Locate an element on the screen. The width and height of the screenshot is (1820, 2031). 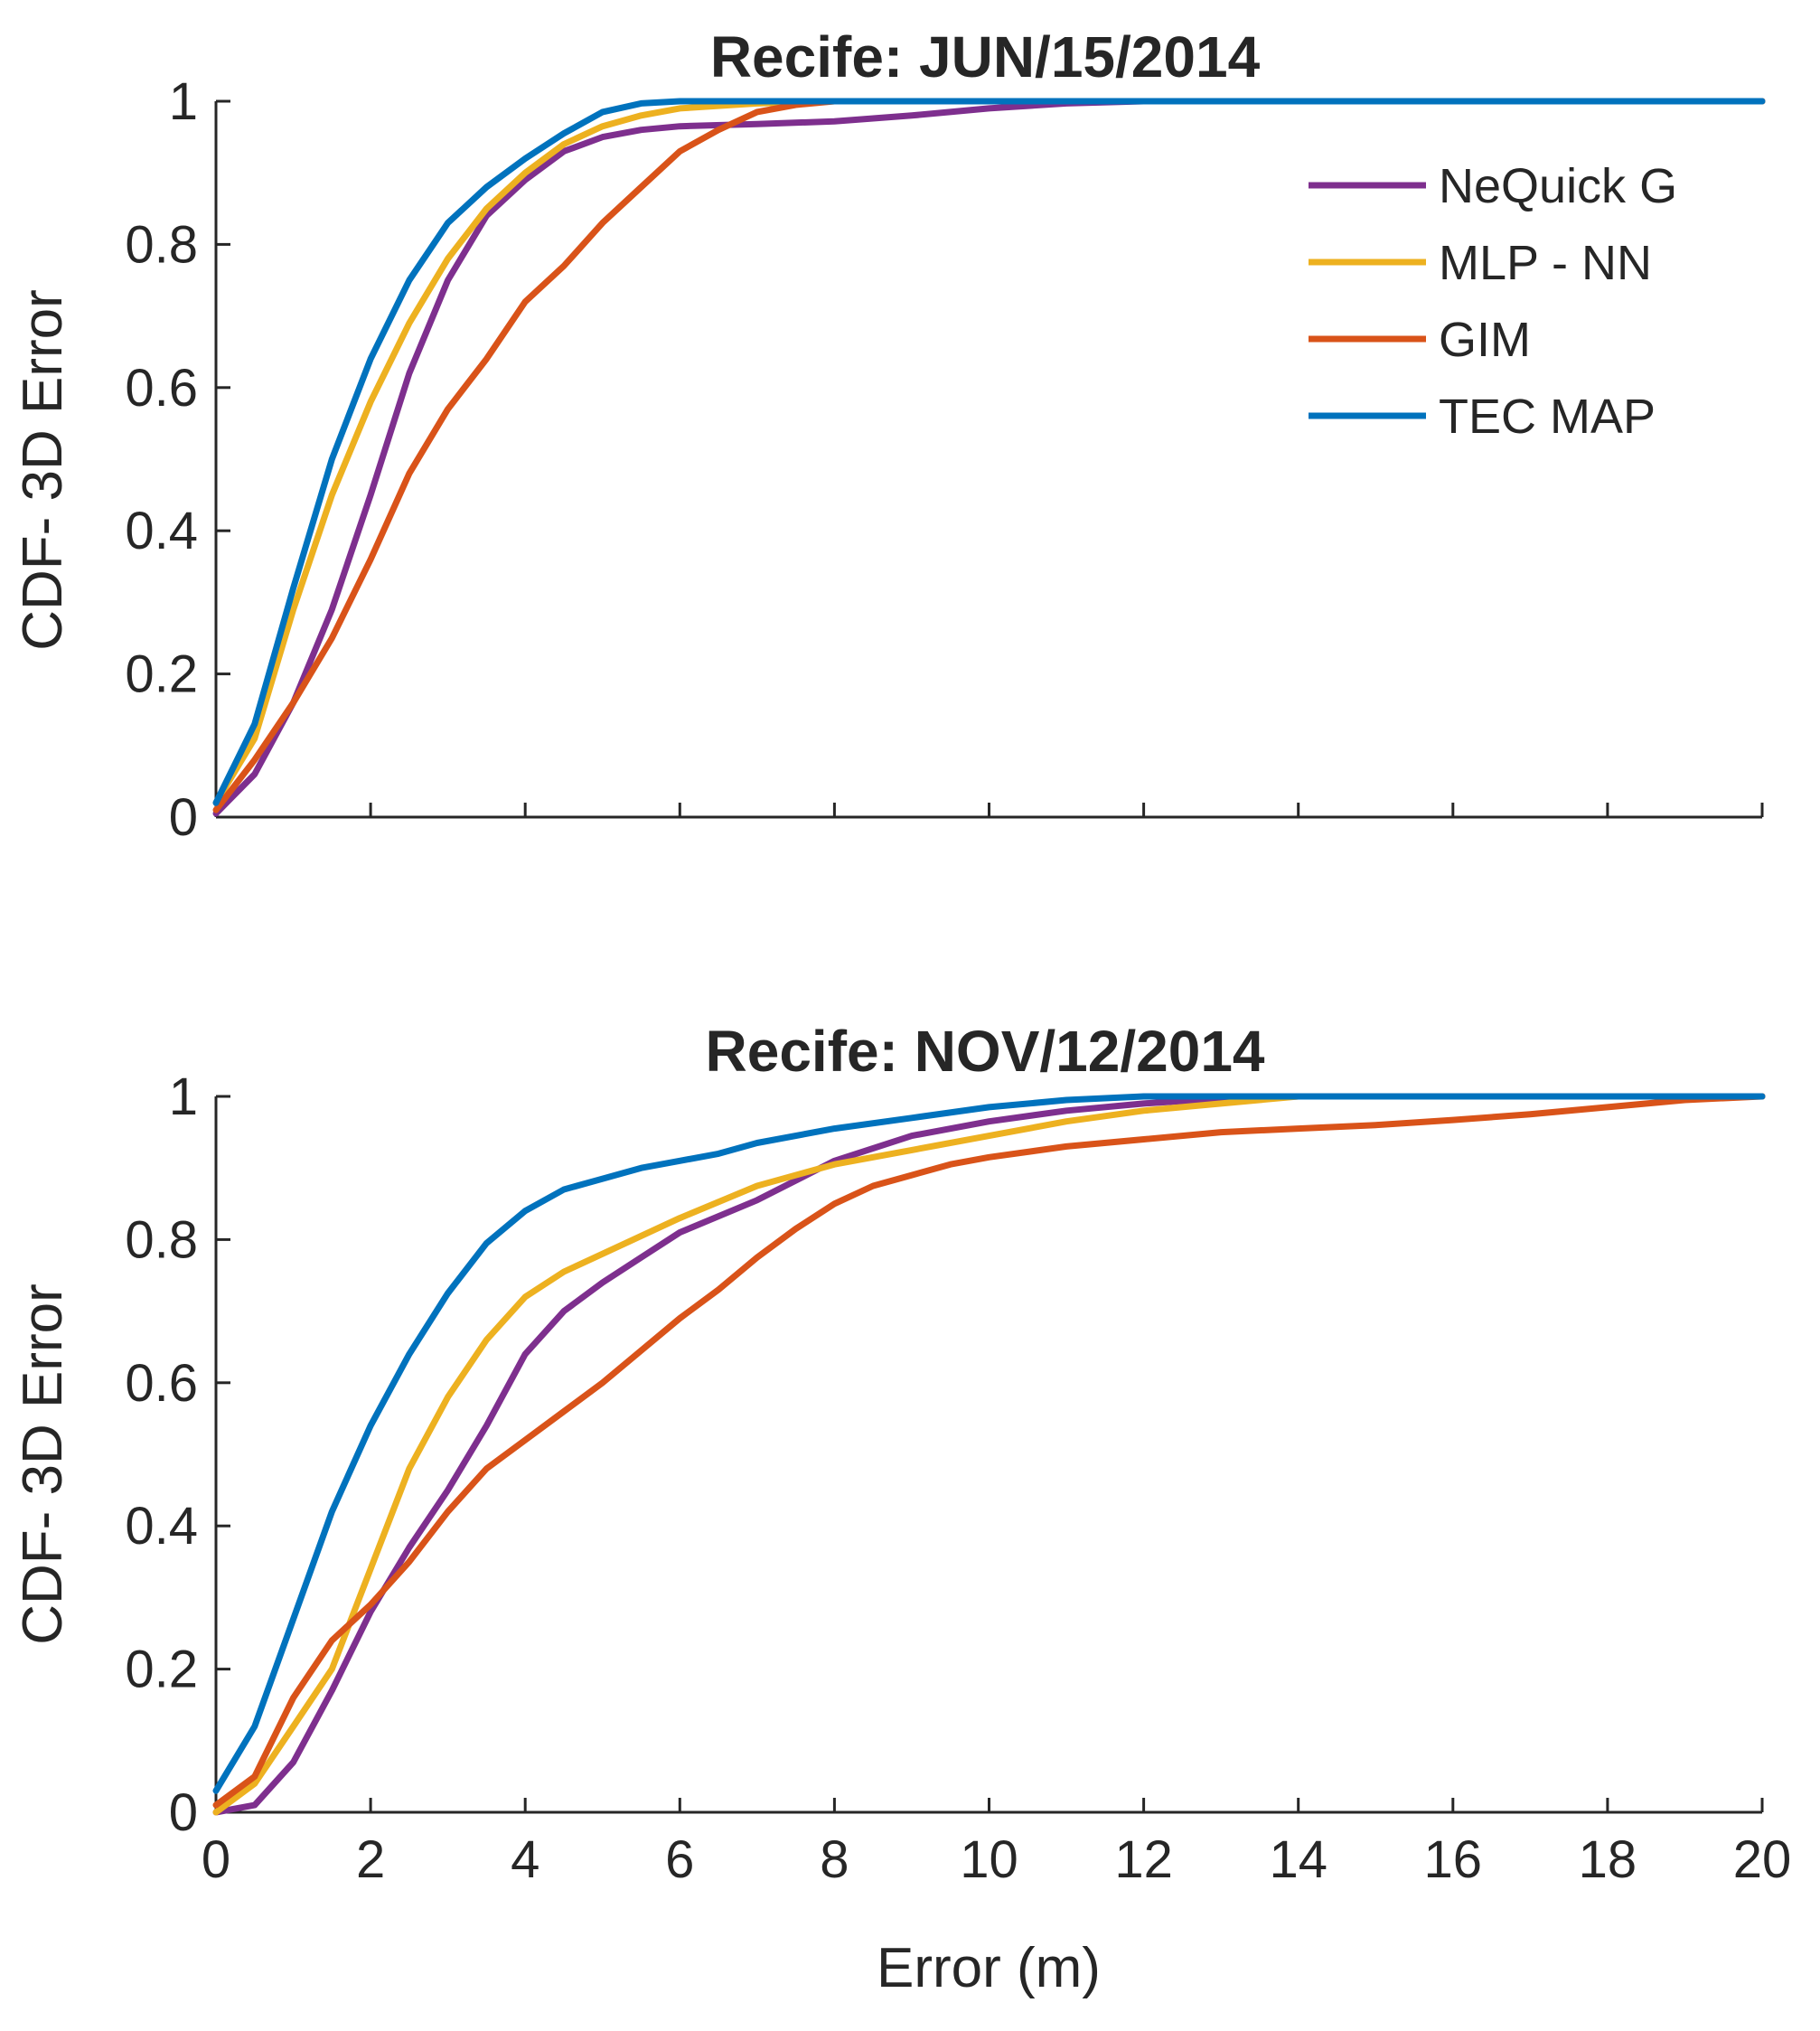
legend-label: TEC MAP is located at coordinates (1547, 417).